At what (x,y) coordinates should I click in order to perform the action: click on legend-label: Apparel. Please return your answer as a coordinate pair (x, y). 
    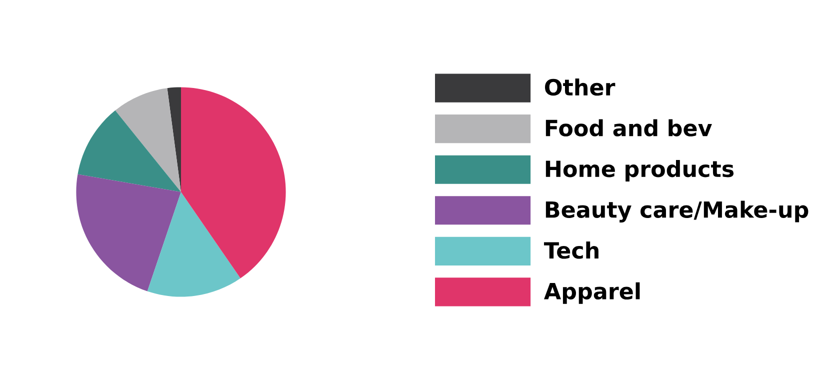
    Looking at the image, I should click on (592, 293).